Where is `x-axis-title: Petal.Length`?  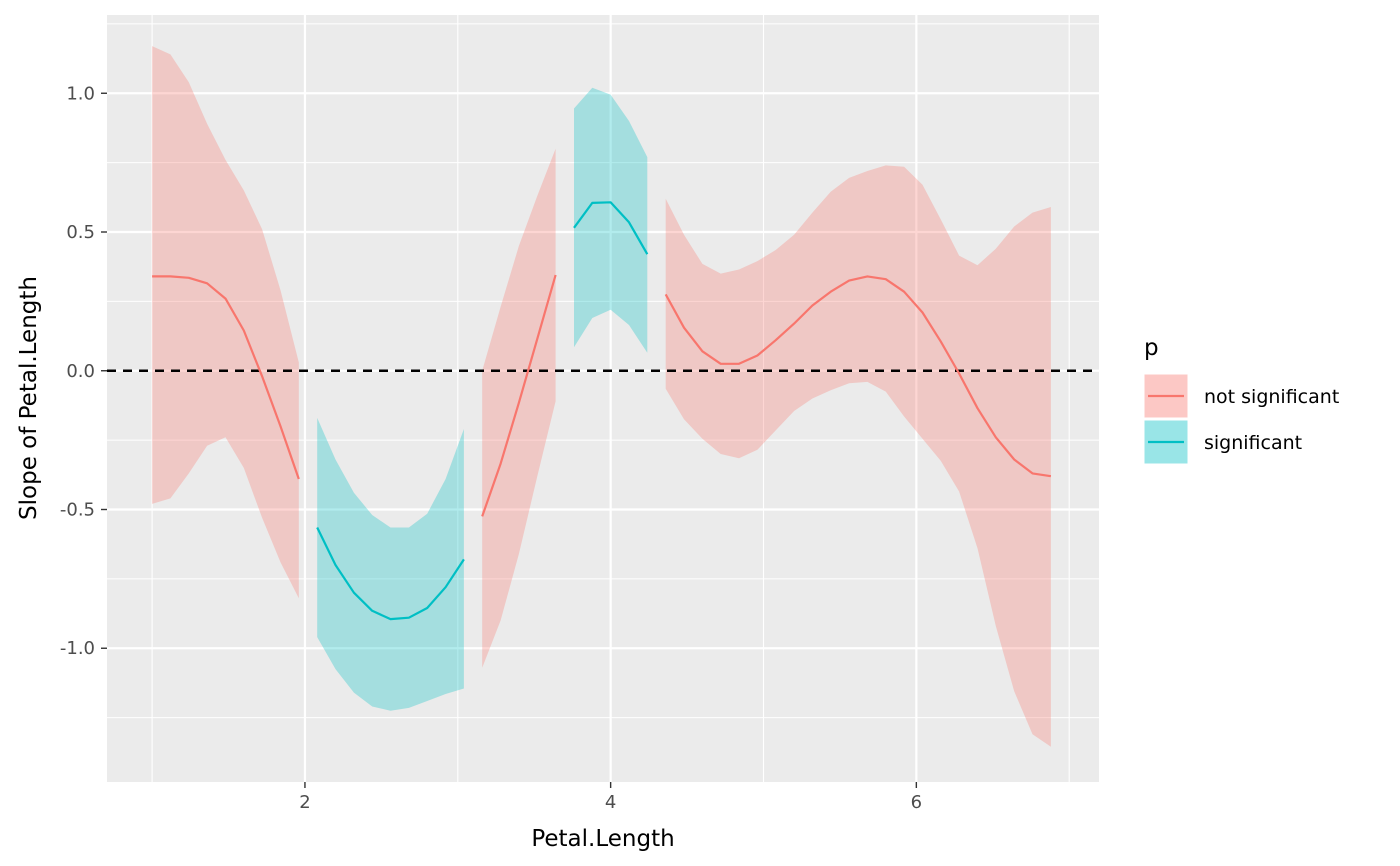
x-axis-title: Petal.Length is located at coordinates (602, 839).